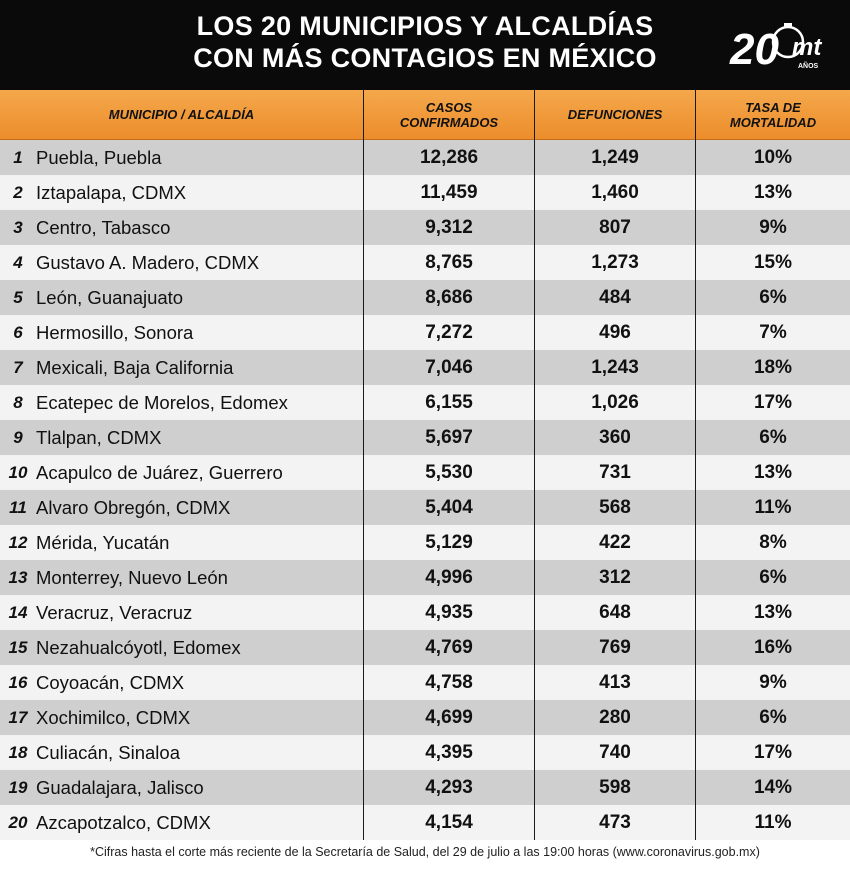  I want to click on column-header-municipio: MUNICIPIO / ALCALDÍA, so click(181, 114).